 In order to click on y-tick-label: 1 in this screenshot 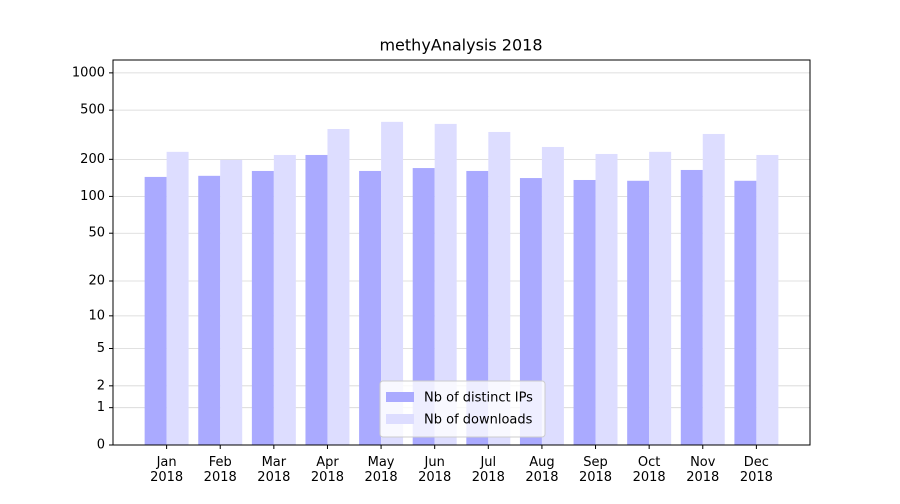, I will do `click(101, 407)`.